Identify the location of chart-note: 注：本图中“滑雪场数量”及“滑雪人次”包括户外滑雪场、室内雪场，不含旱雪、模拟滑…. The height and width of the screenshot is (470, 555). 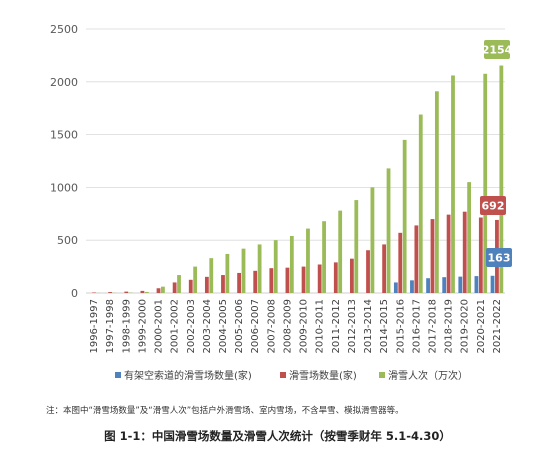
(225, 411).